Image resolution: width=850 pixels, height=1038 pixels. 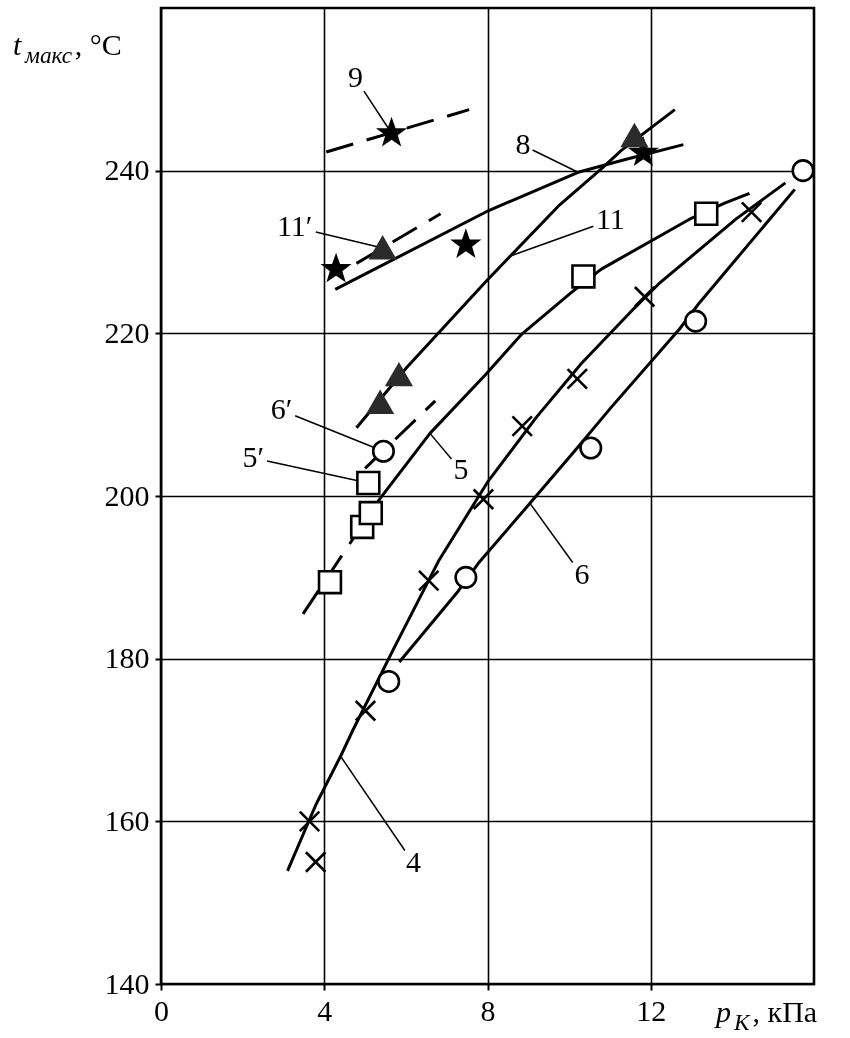 What do you see at coordinates (127, 495) in the screenshot?
I see `y-tick-label: 200` at bounding box center [127, 495].